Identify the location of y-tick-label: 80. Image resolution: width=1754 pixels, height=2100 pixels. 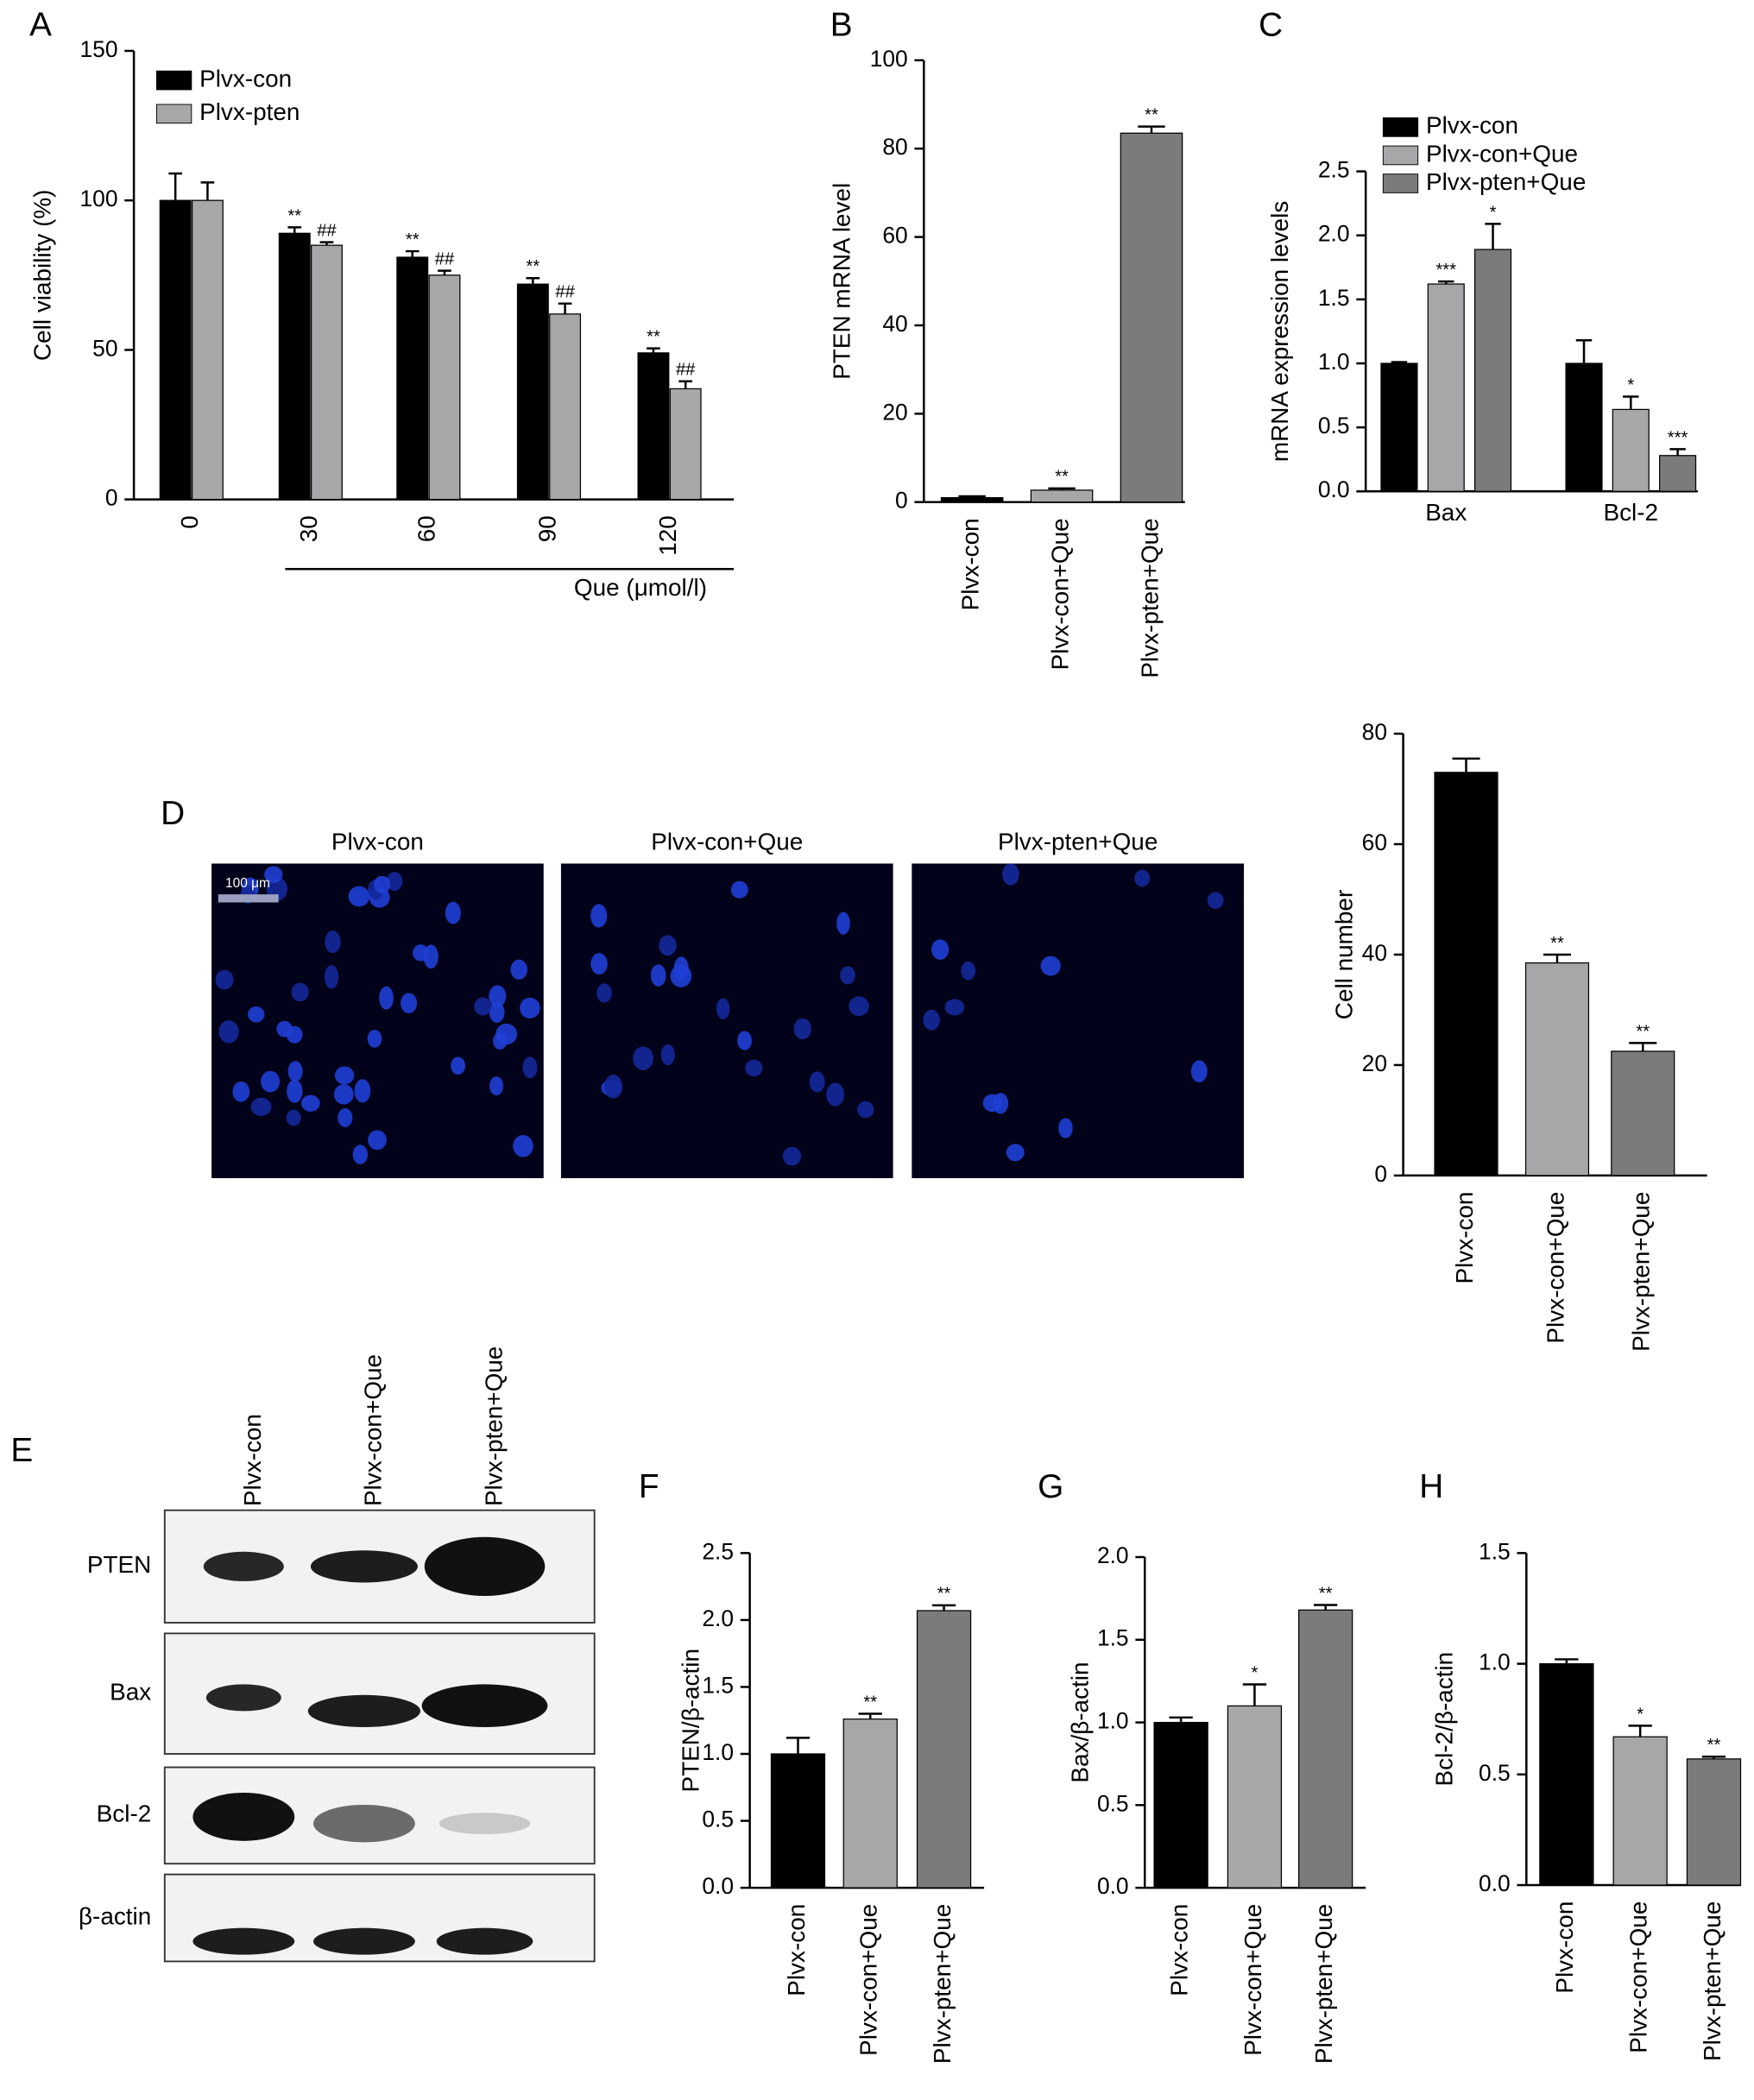
(1374, 732).